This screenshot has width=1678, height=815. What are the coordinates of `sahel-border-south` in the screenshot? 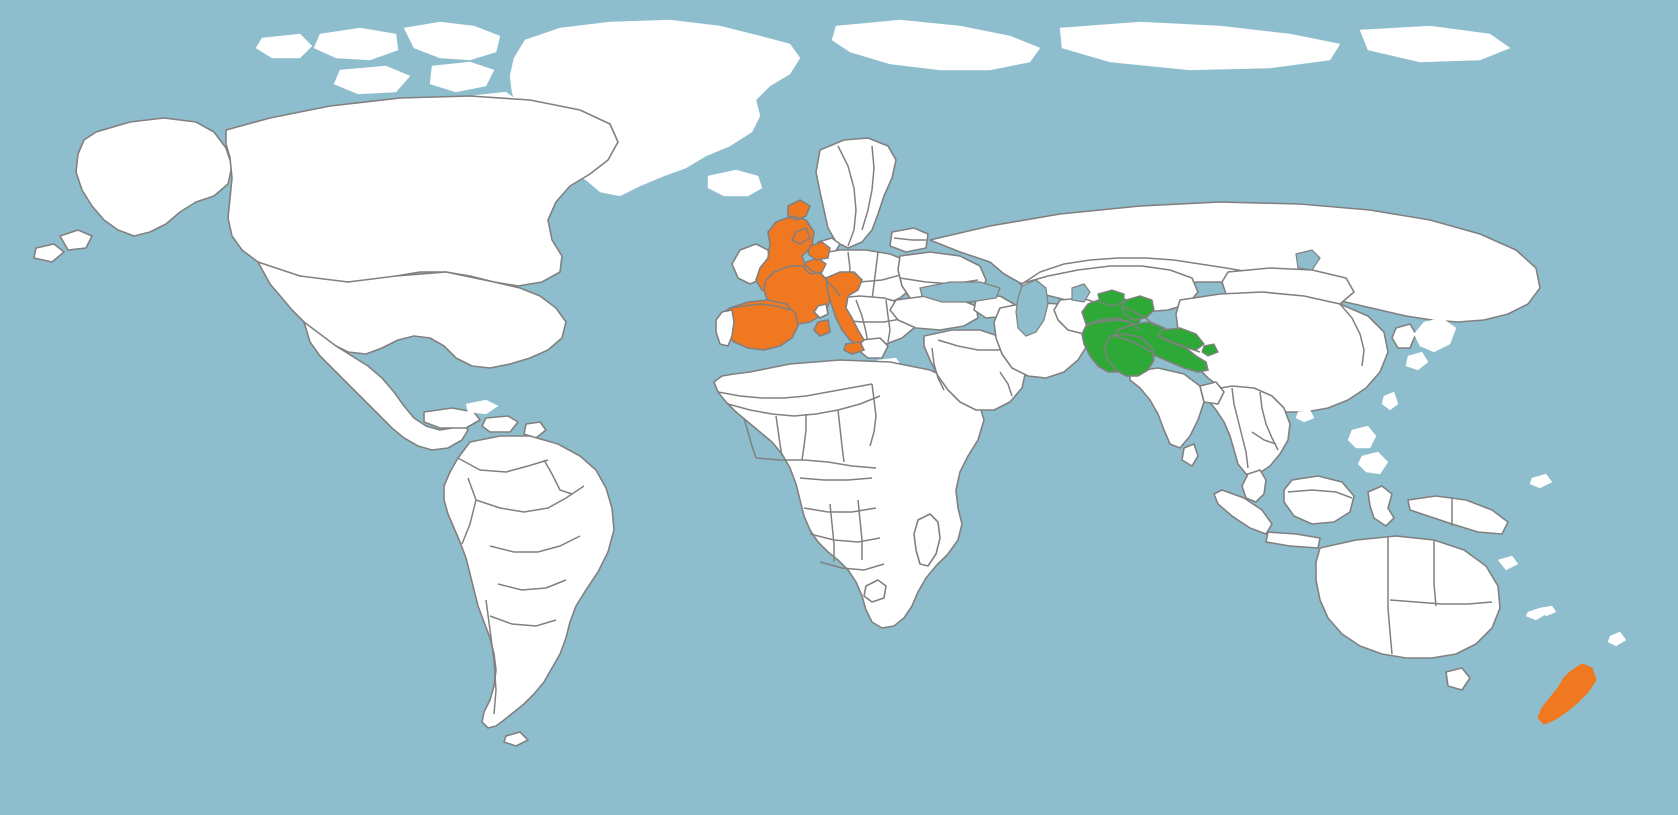 It's located at (804, 406).